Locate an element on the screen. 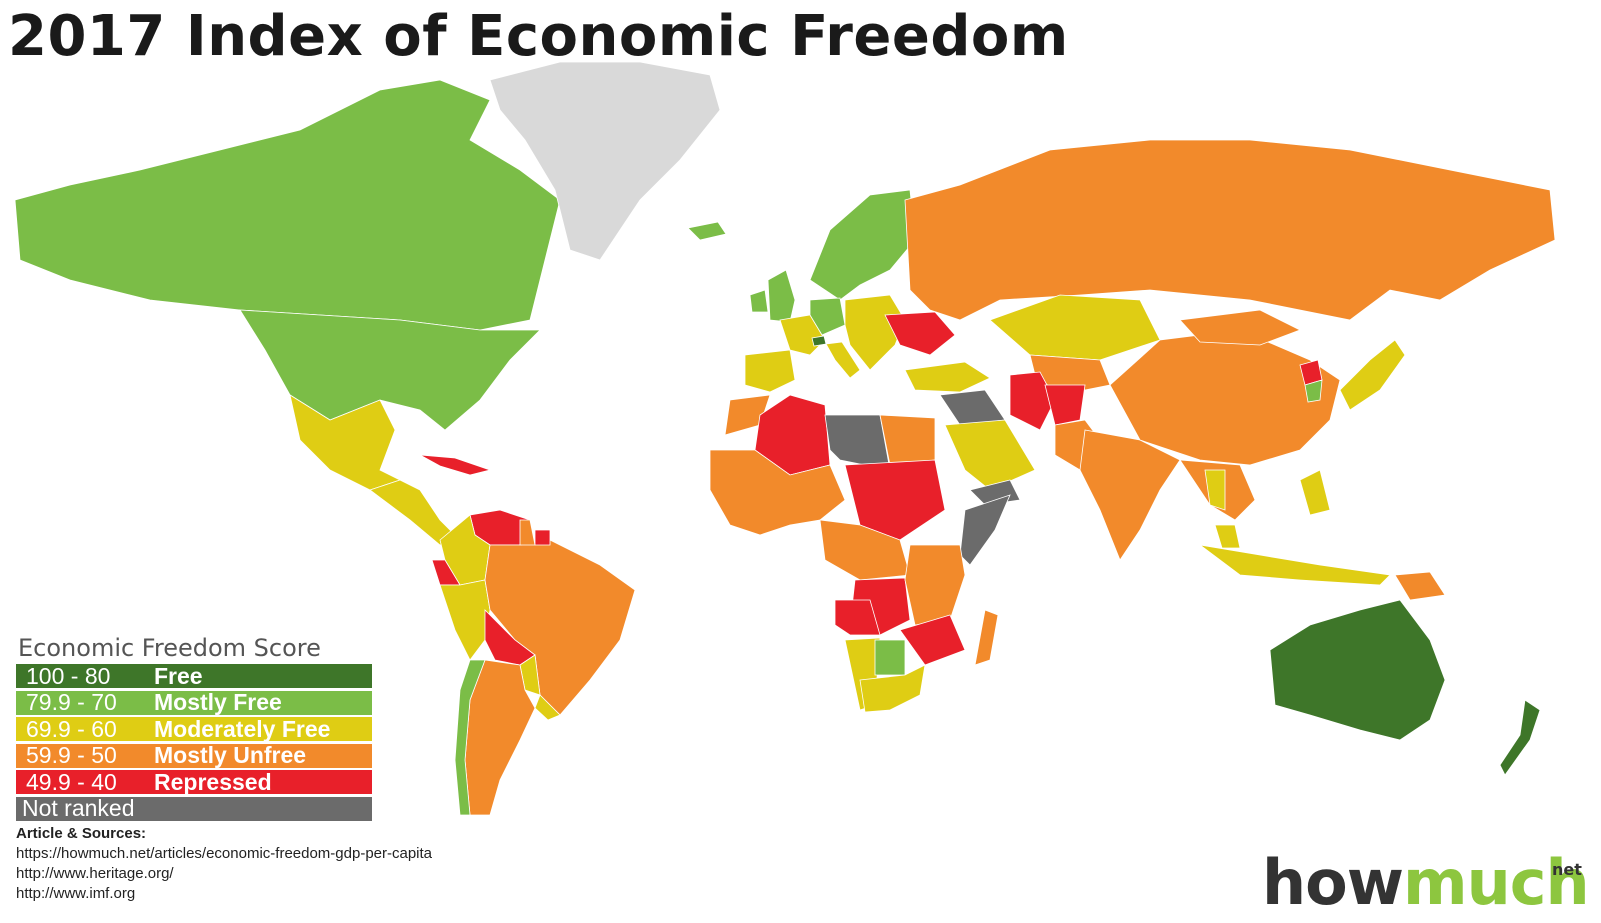 This screenshot has height=923, width=1601. region-thailand is located at coordinates (1215, 490).